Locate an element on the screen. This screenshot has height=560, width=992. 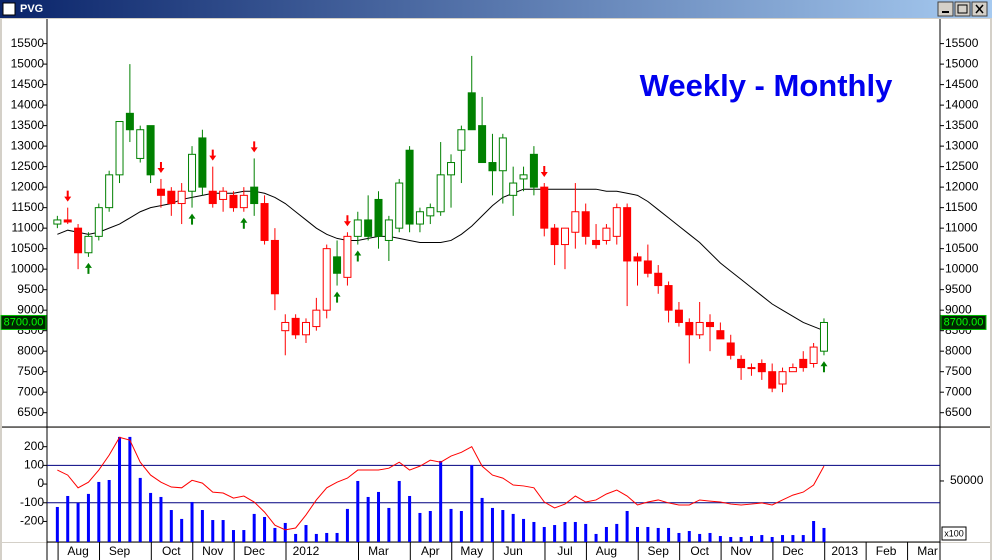
y-tick-label-right: 14500 is located at coordinates (962, 84).